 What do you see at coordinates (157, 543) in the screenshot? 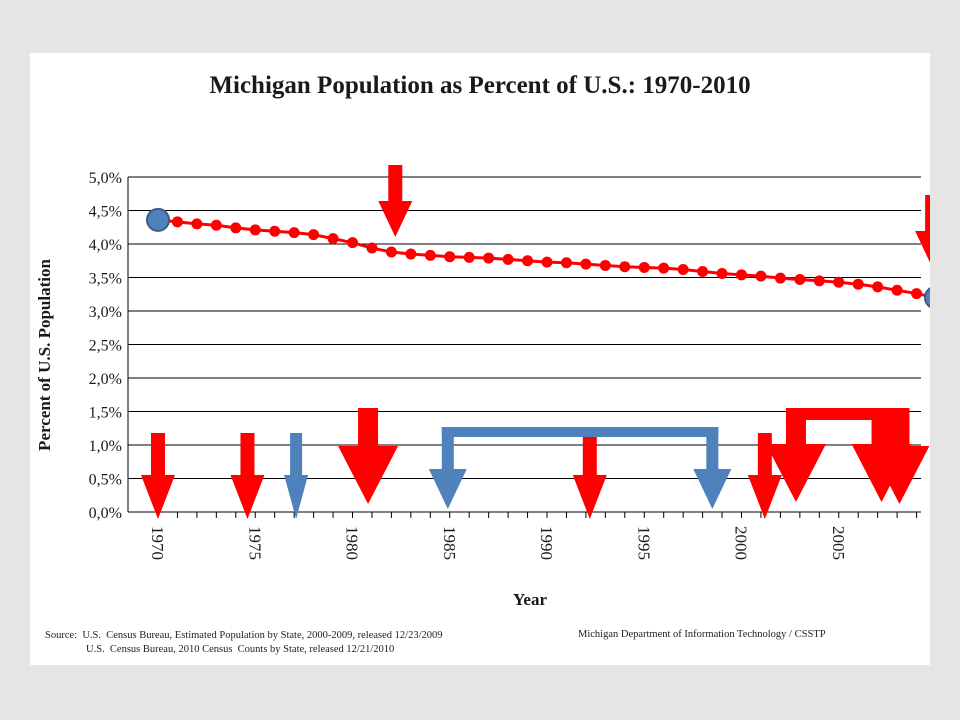
I see `x-tick-label: 1970` at bounding box center [157, 543].